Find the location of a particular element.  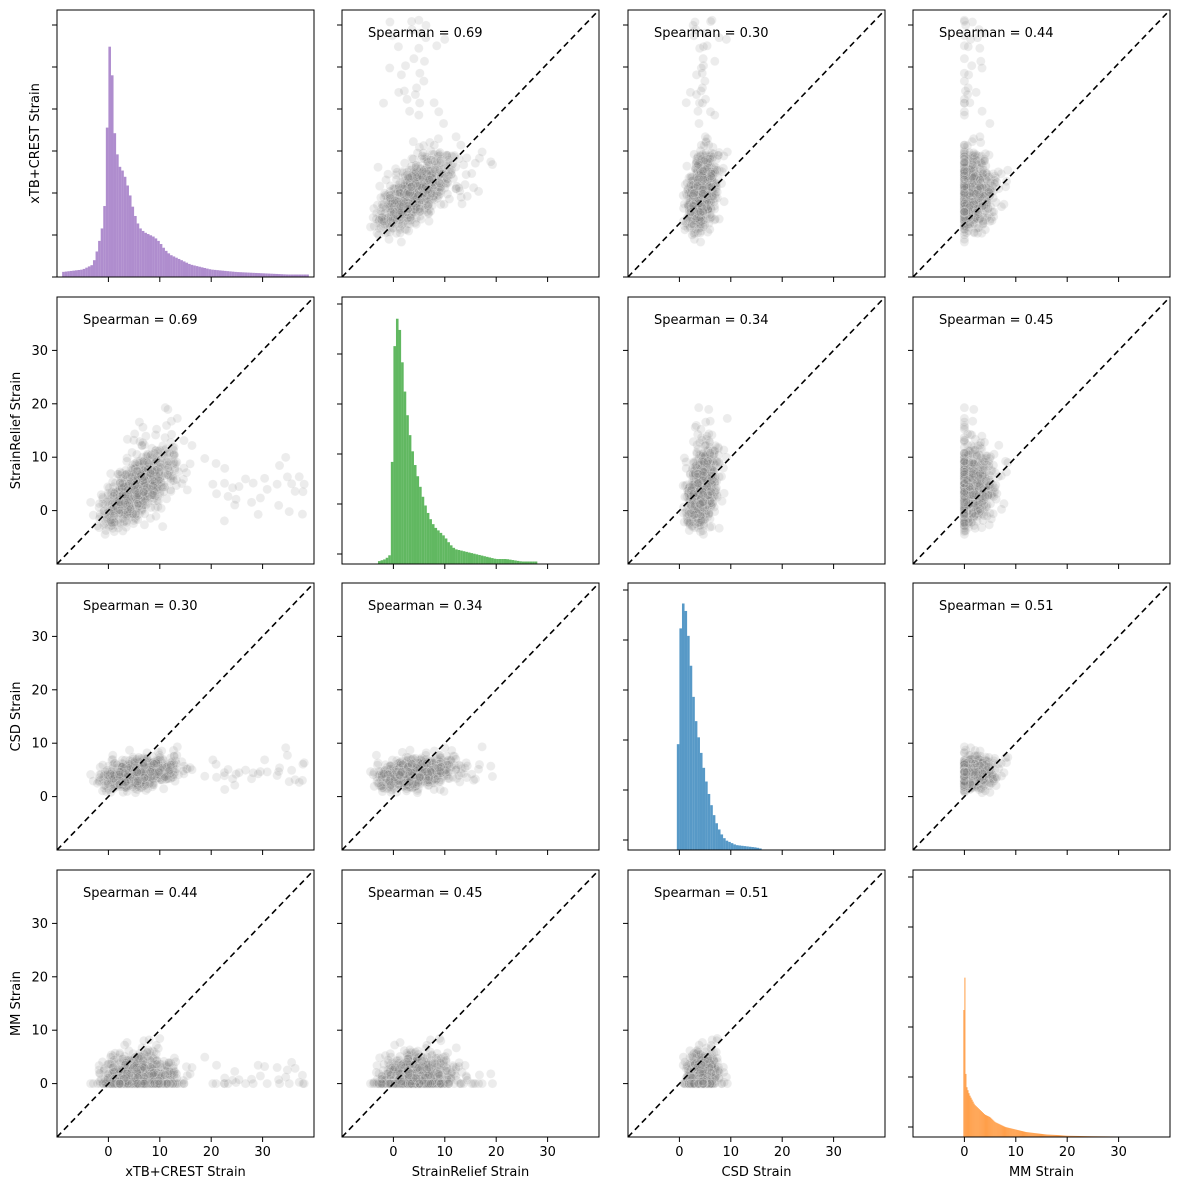

panel-r0-c3: Spearman = 0.44 is located at coordinates (1039, 145).